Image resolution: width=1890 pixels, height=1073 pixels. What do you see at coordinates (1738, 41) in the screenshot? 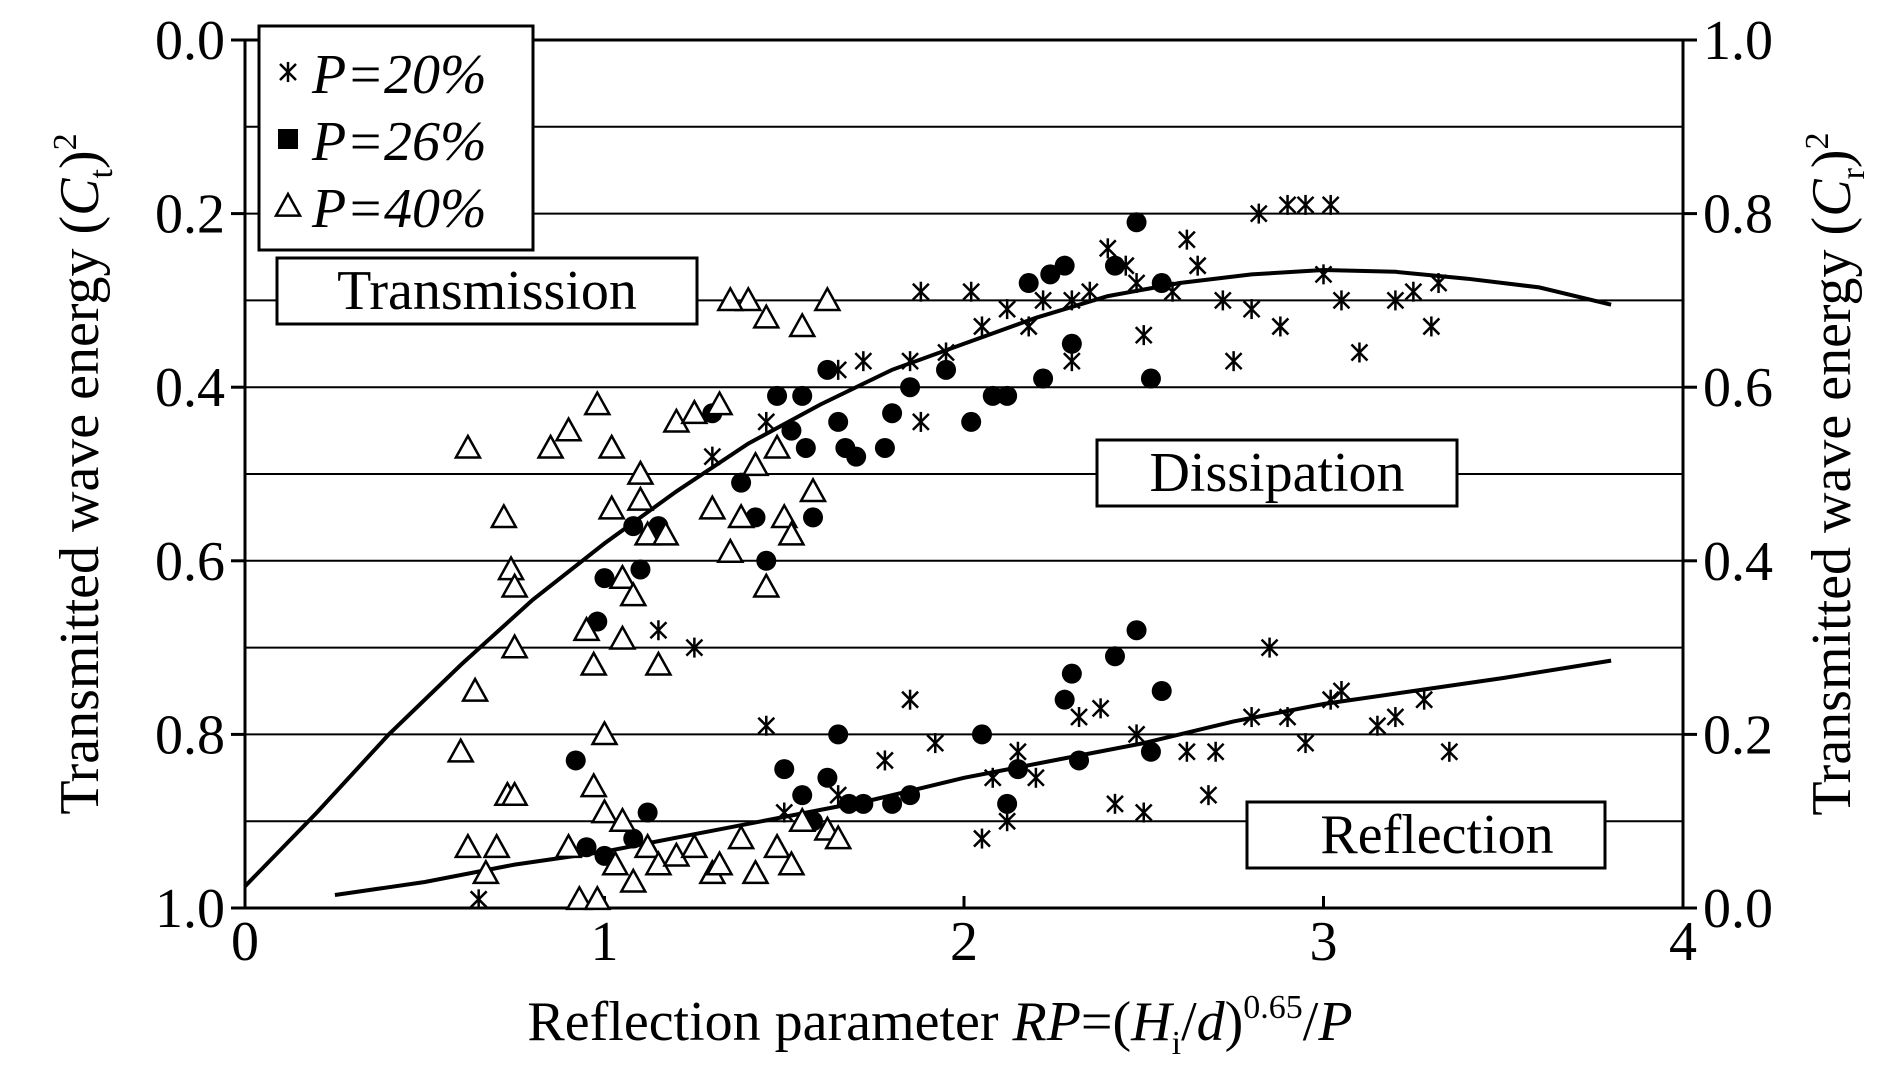
I see `y-right-tick-label: 1.0` at bounding box center [1738, 41].